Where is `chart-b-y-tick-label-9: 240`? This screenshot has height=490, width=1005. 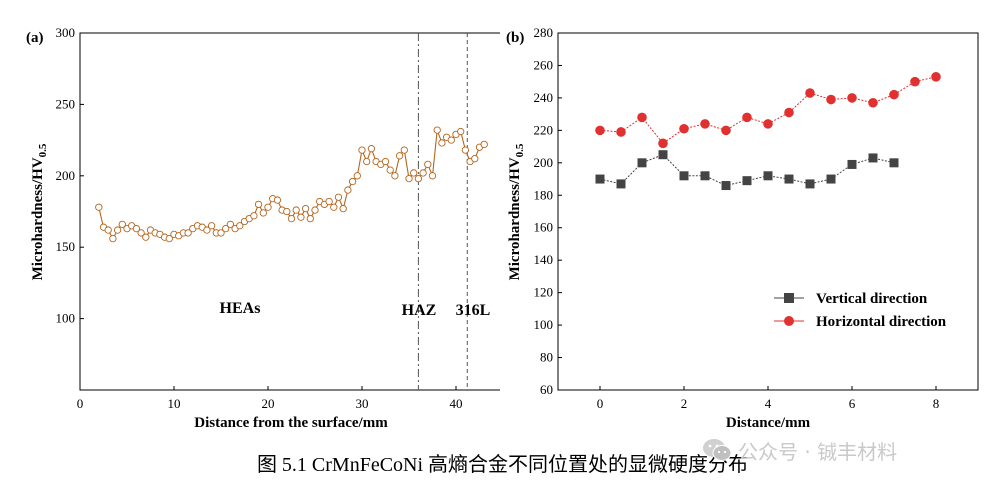 chart-b-y-tick-label-9: 240 is located at coordinates (544, 97).